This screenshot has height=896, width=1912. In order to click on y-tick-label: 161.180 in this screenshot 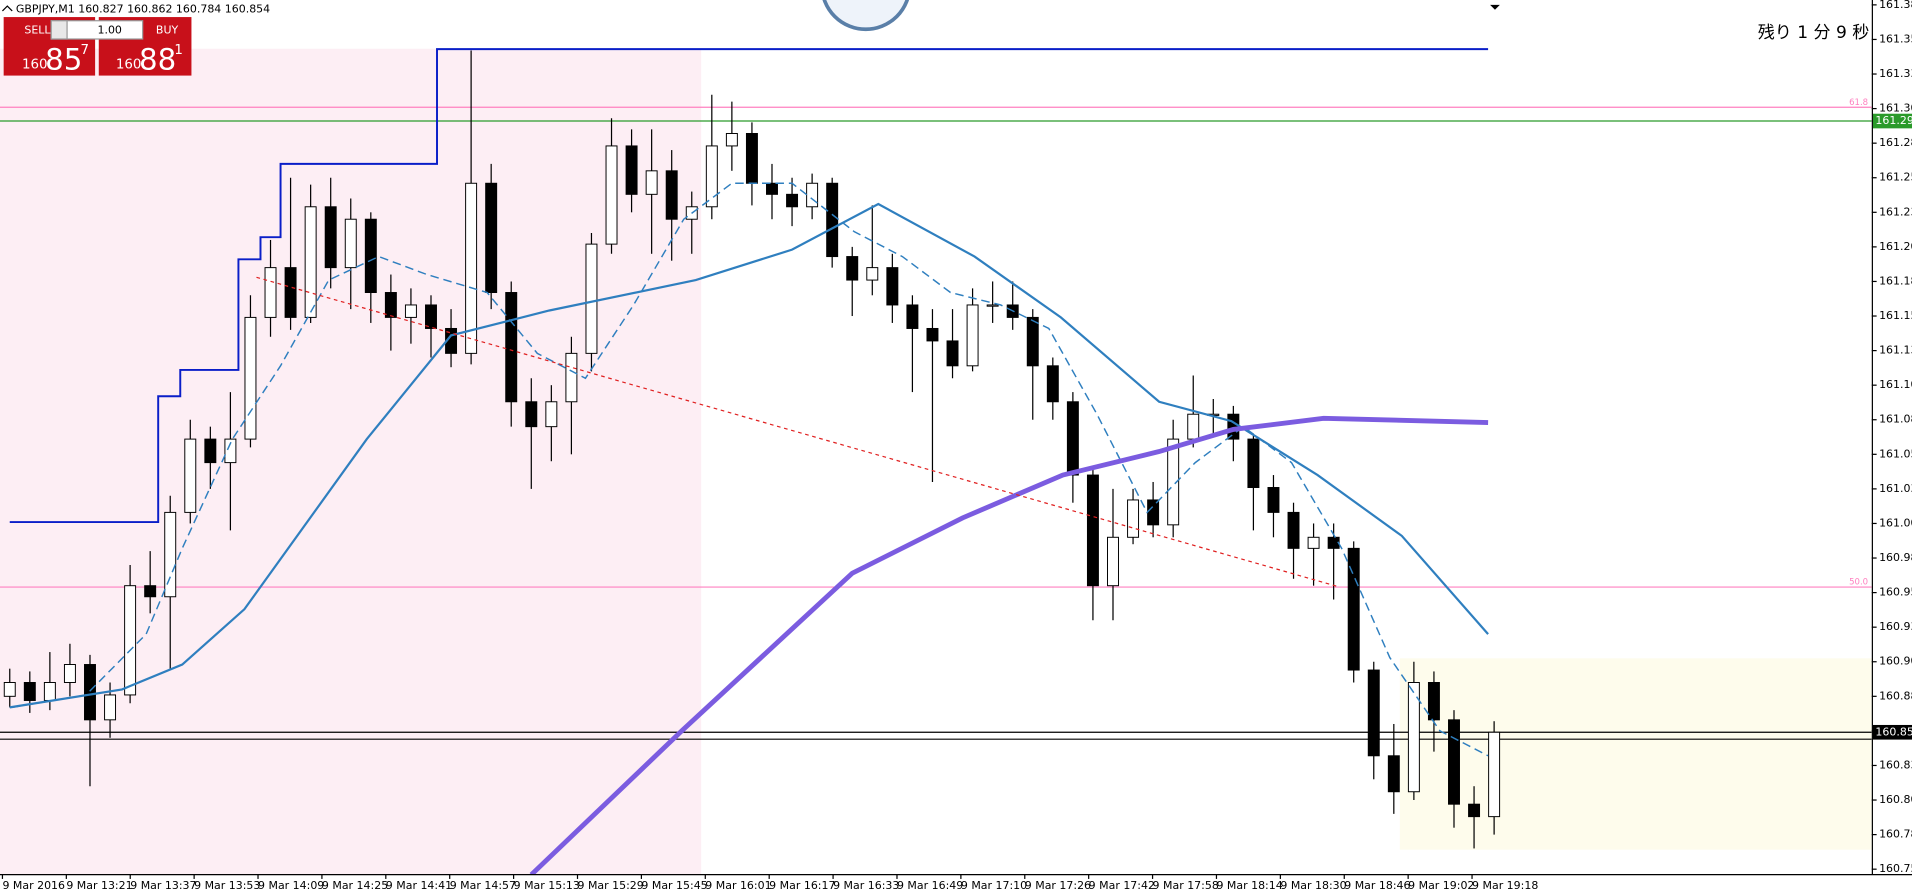, I will do `click(1895, 280)`.